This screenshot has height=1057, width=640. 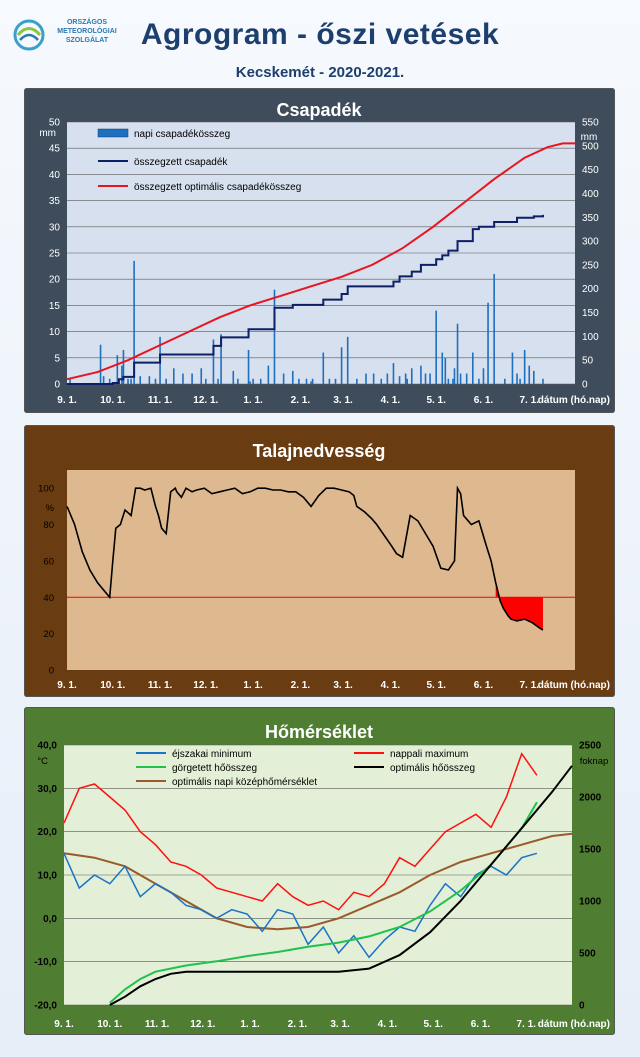 I want to click on x-tick-label: 2. 1., so click(x=301, y=400).